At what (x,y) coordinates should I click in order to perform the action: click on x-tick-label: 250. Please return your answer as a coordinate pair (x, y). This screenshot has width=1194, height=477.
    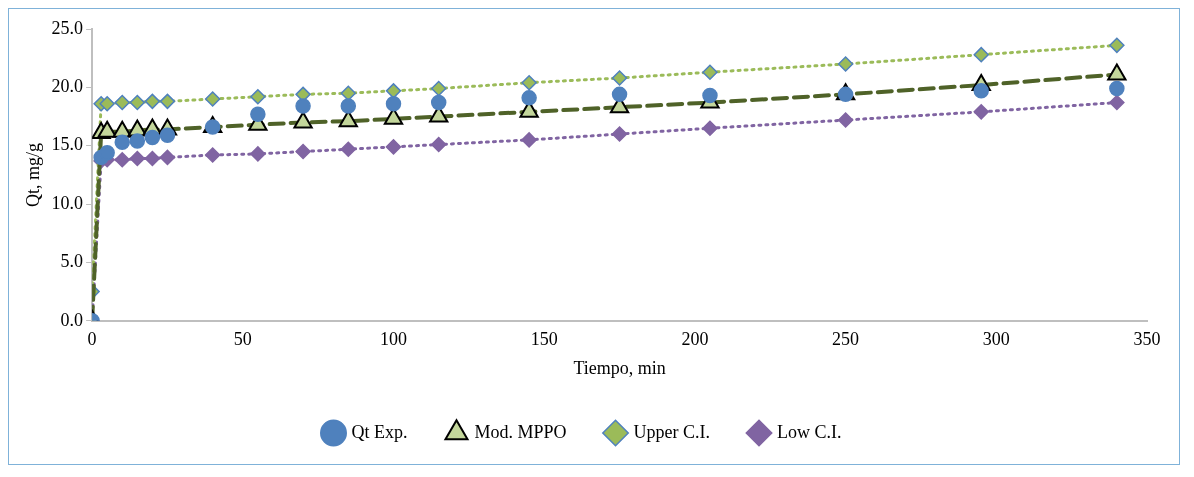
    Looking at the image, I should click on (846, 339).